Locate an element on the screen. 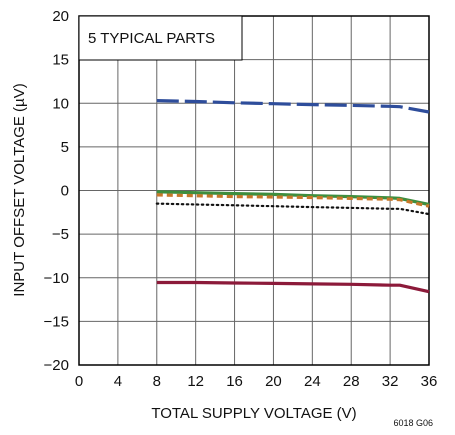 This screenshot has height=435, width=455. y-tick-label: −5 is located at coordinates (60, 234).